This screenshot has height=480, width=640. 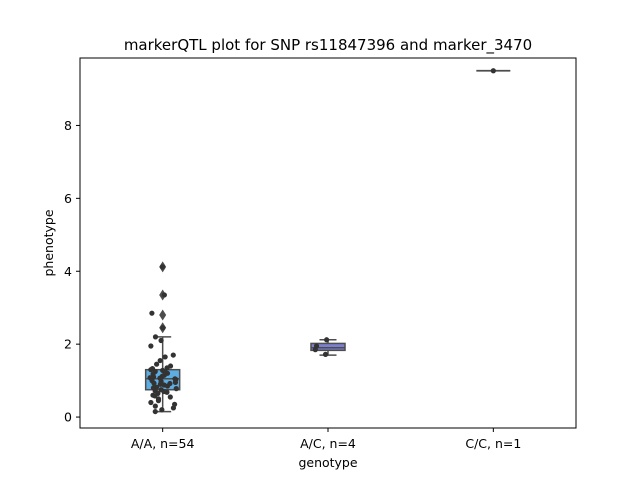 What do you see at coordinates (68, 125) in the screenshot?
I see `y-tick-label: 8` at bounding box center [68, 125].